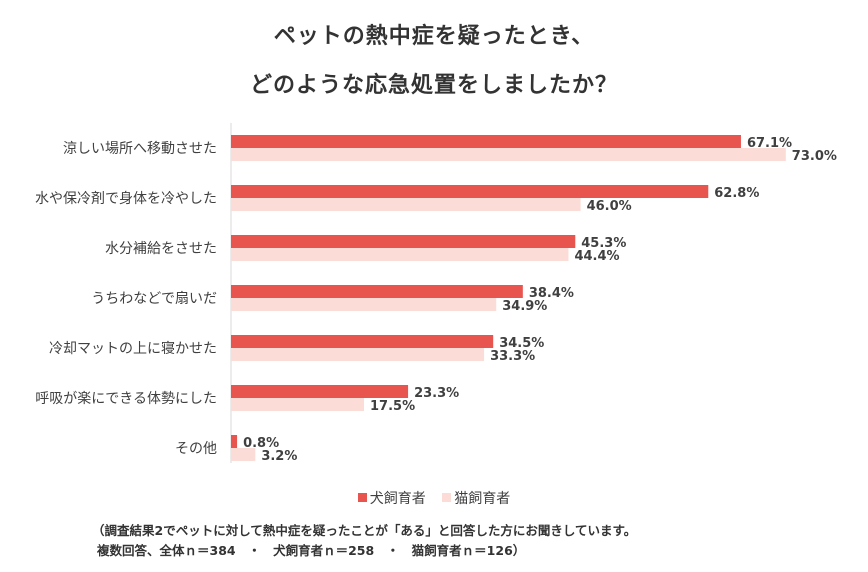  Describe the element at coordinates (436, 393) in the screenshot. I see `data-label-dog: 23.3%` at that location.